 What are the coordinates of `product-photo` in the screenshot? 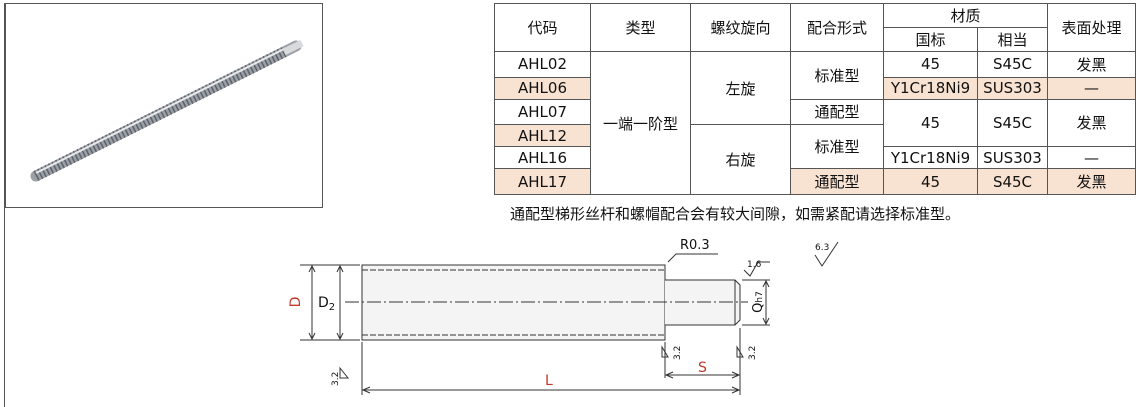 It's located at (164, 105).